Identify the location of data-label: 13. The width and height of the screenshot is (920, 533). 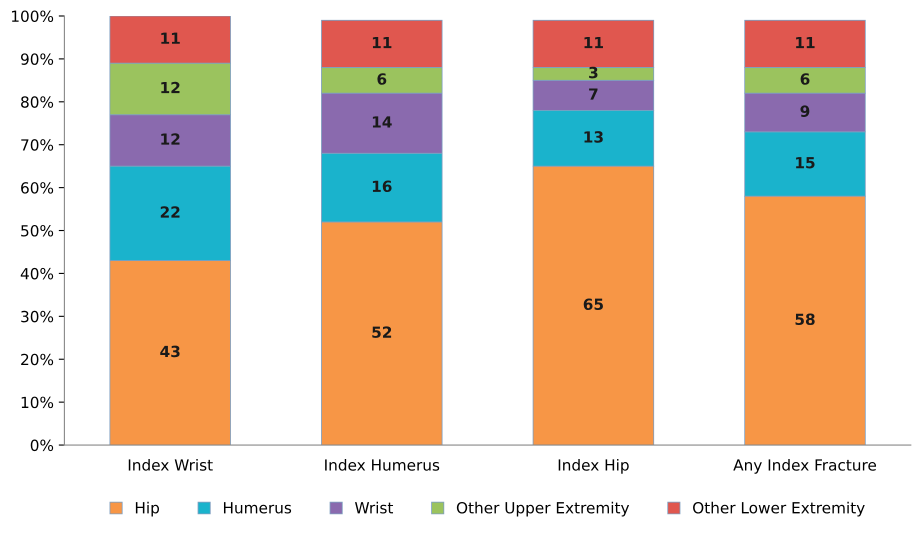
(593, 137).